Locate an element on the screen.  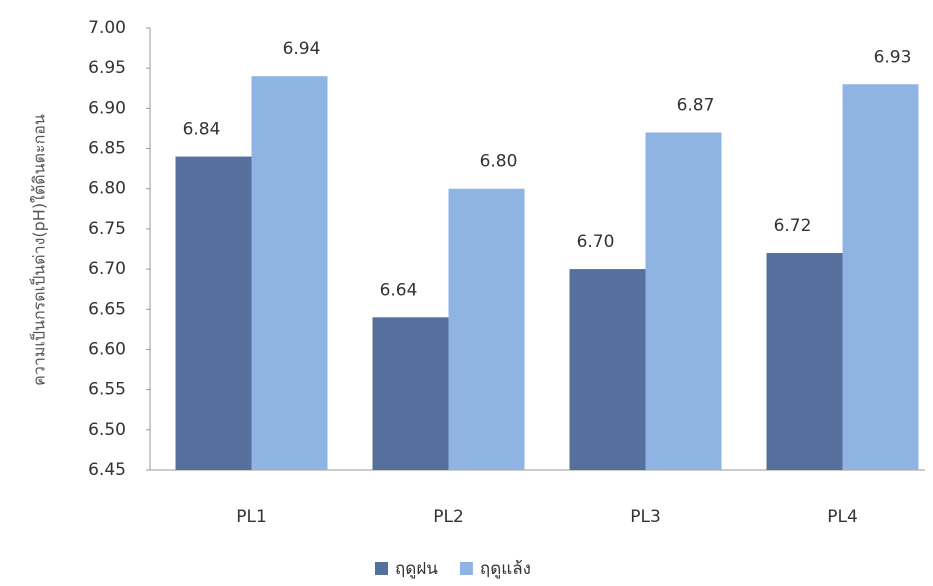
legend-label: ฤดูแล้ง is located at coordinates (505, 569).